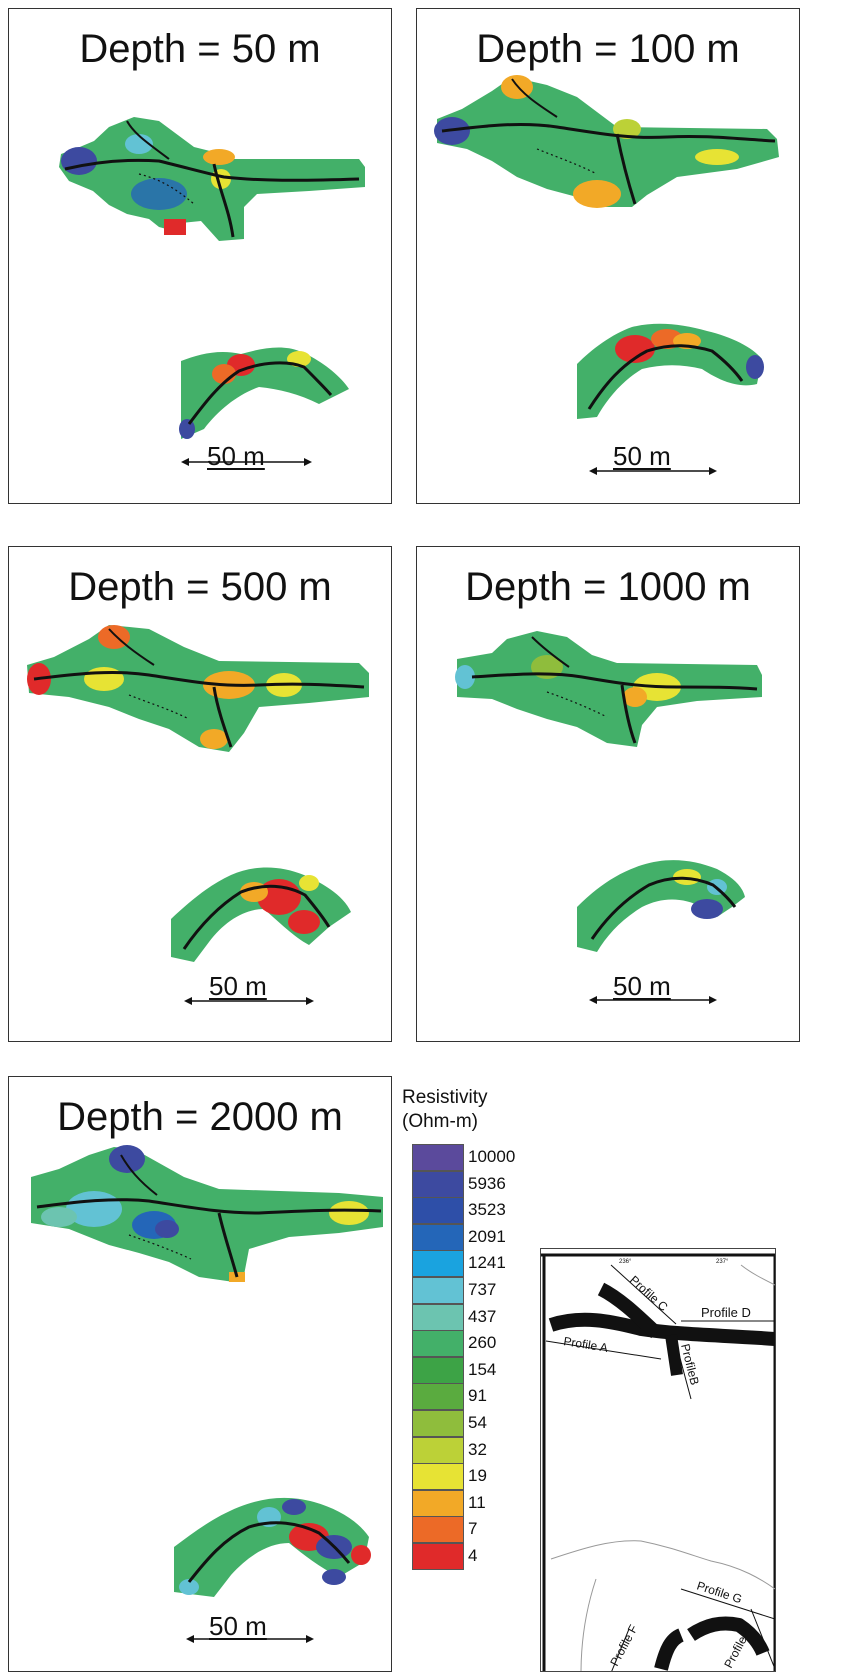 This screenshot has width=847, height=1673. I want to click on legend-title: Resistivity (Ohm-m), so click(445, 1110).